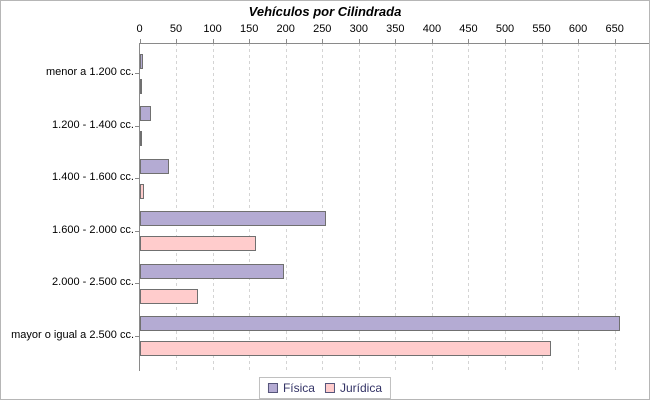 The height and width of the screenshot is (400, 650). I want to click on category-label: 2.000 - 2.500 cc., so click(93, 282).